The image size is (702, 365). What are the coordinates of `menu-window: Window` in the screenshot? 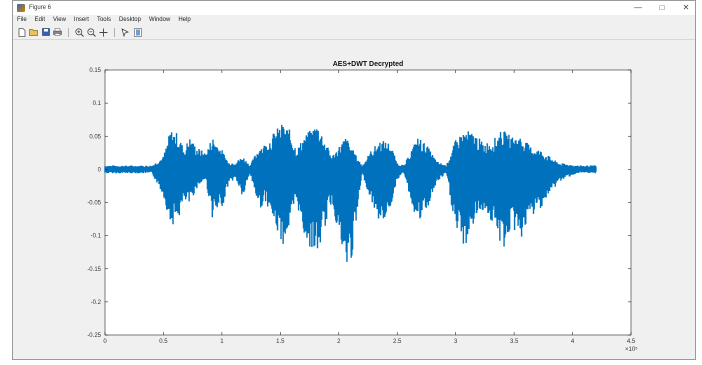 It's located at (159, 20).